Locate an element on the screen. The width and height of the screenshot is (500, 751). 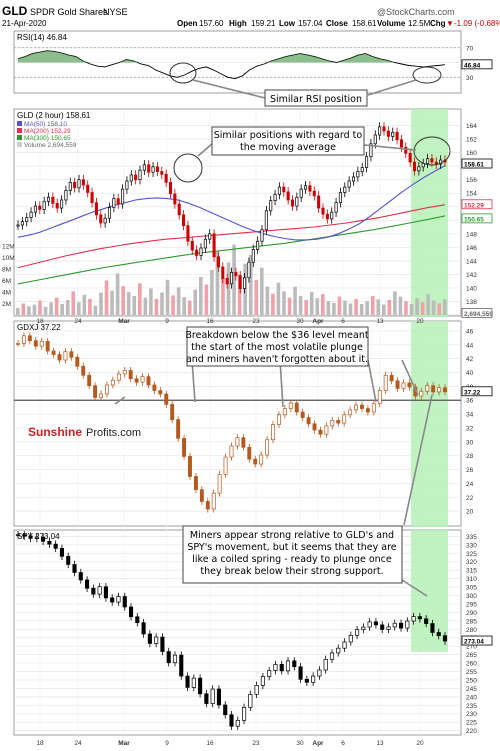
ticker-name: SPDR Gold Shares is located at coordinates (69, 12).